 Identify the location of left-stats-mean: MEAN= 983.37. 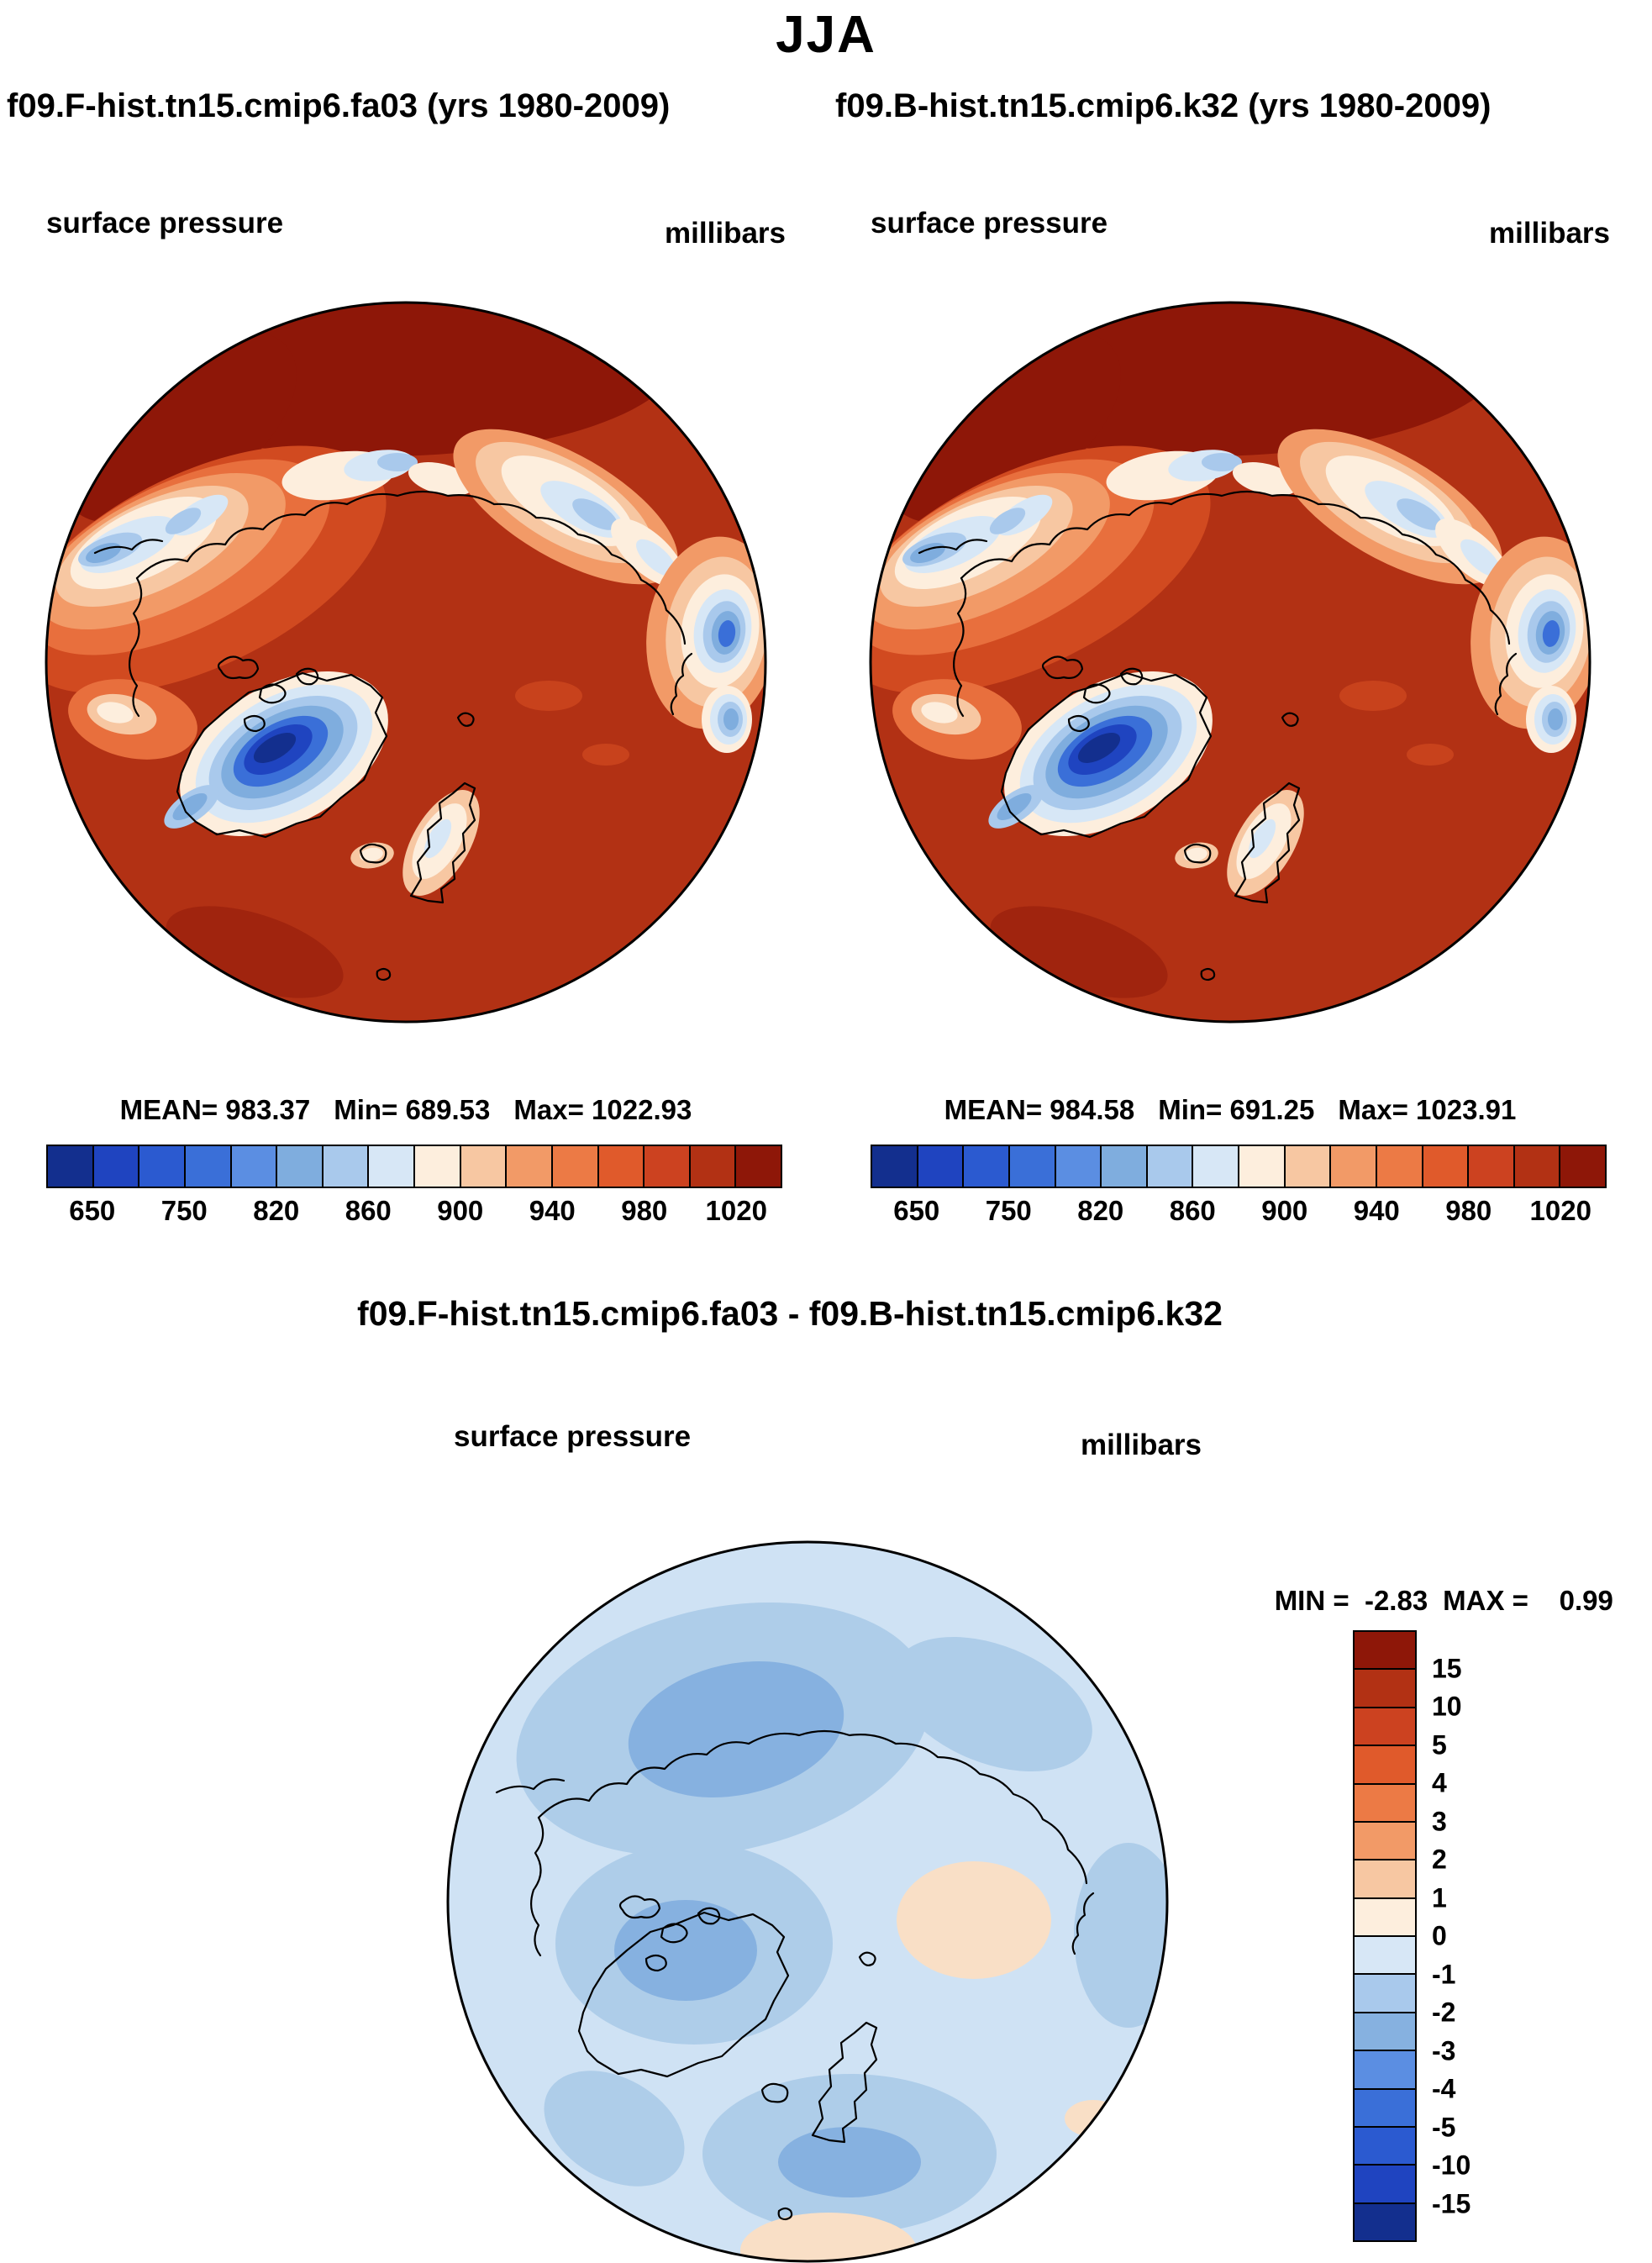
(215, 1109).